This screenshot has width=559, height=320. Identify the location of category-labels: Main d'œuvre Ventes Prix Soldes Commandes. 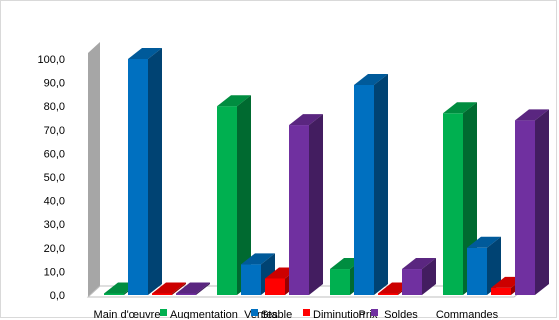
(296, 314).